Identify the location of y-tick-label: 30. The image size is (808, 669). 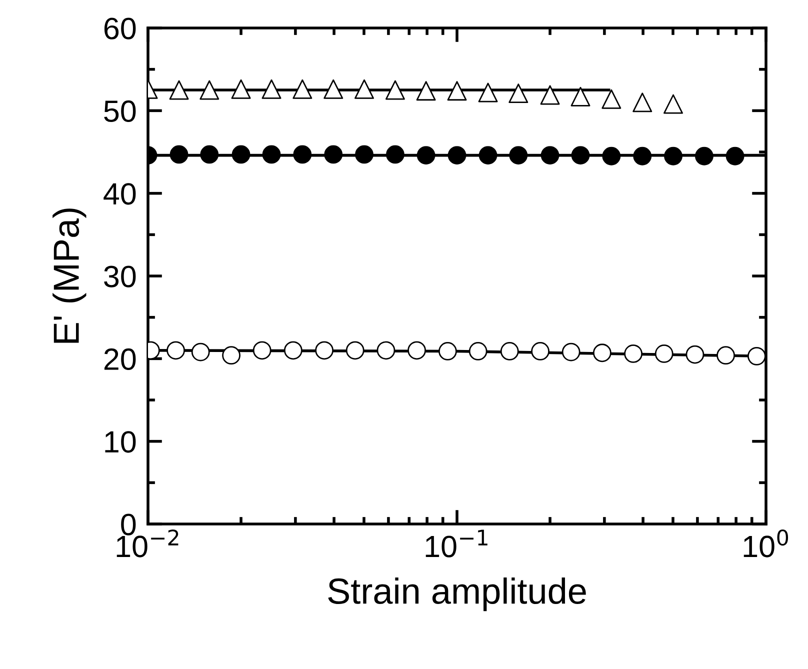
(120, 277).